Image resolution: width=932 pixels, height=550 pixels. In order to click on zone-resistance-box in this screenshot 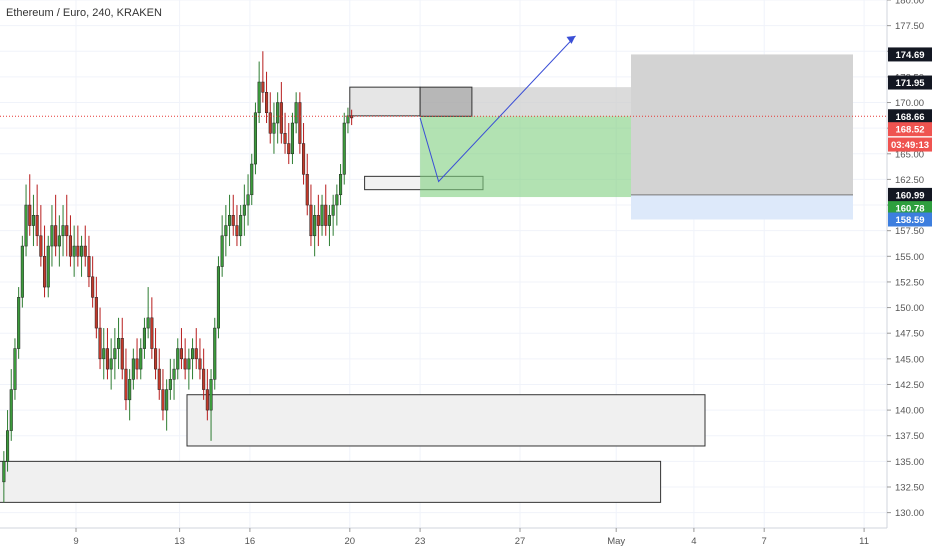, I will do `click(385, 101)`.